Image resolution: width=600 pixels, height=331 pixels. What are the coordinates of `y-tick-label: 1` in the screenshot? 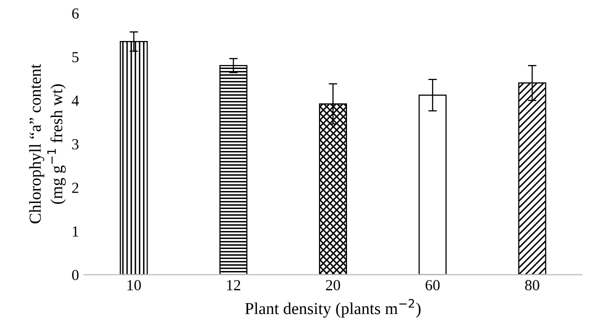 It's located at (75, 231).